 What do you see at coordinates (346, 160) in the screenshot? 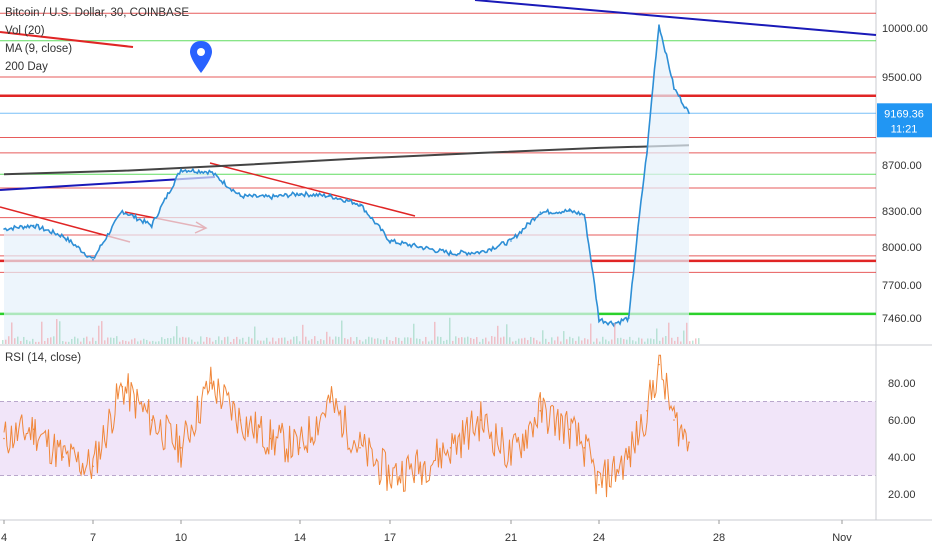
I see `ma200-line` at bounding box center [346, 160].